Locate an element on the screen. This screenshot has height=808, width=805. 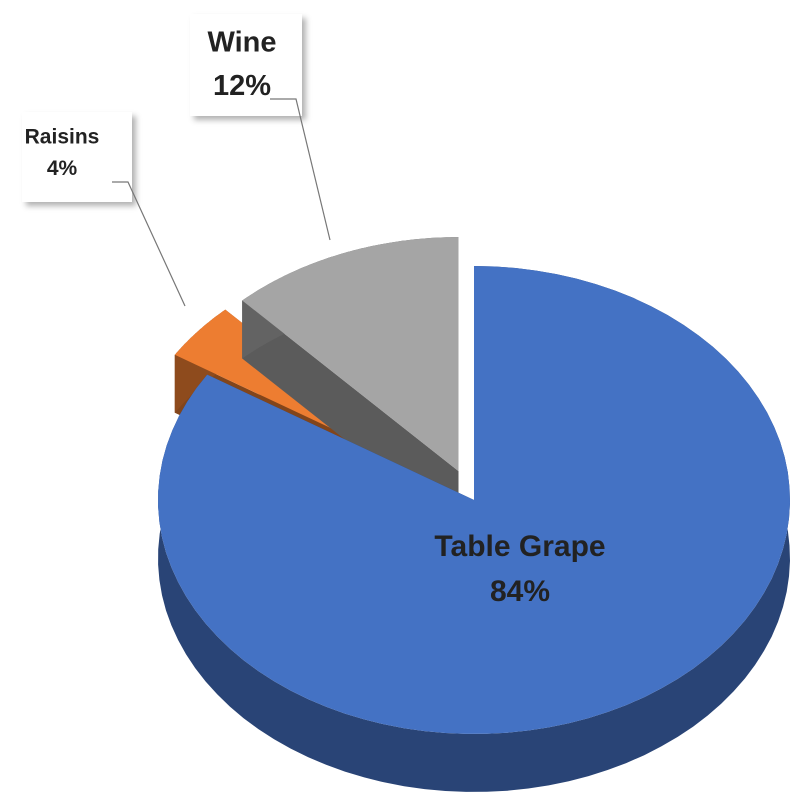
data-label: Wine 12% is located at coordinates (260, 127).